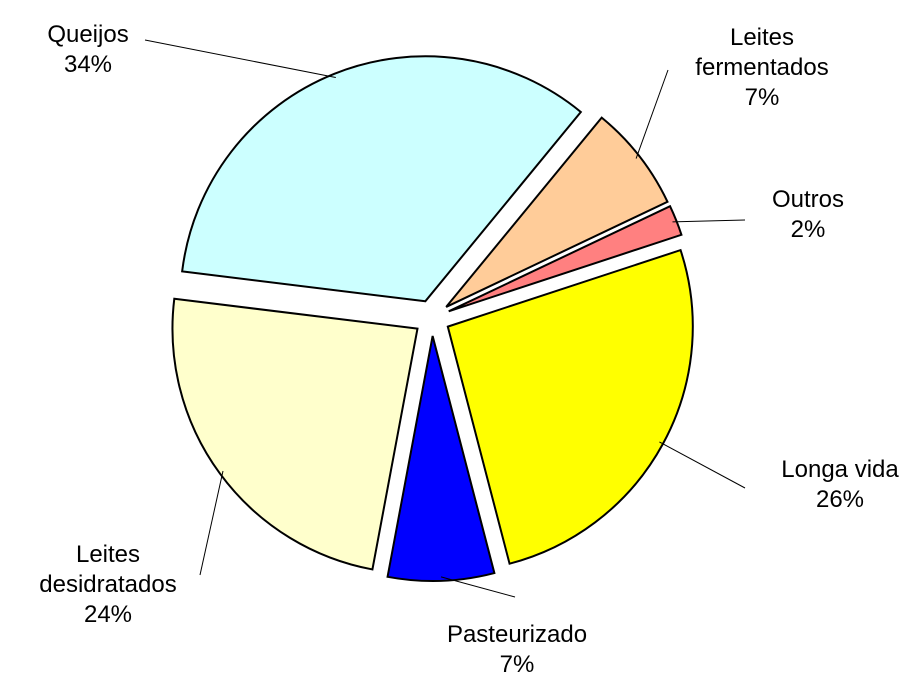 The height and width of the screenshot is (689, 921). What do you see at coordinates (840, 499) in the screenshot?
I see `slice-percent: 26%` at bounding box center [840, 499].